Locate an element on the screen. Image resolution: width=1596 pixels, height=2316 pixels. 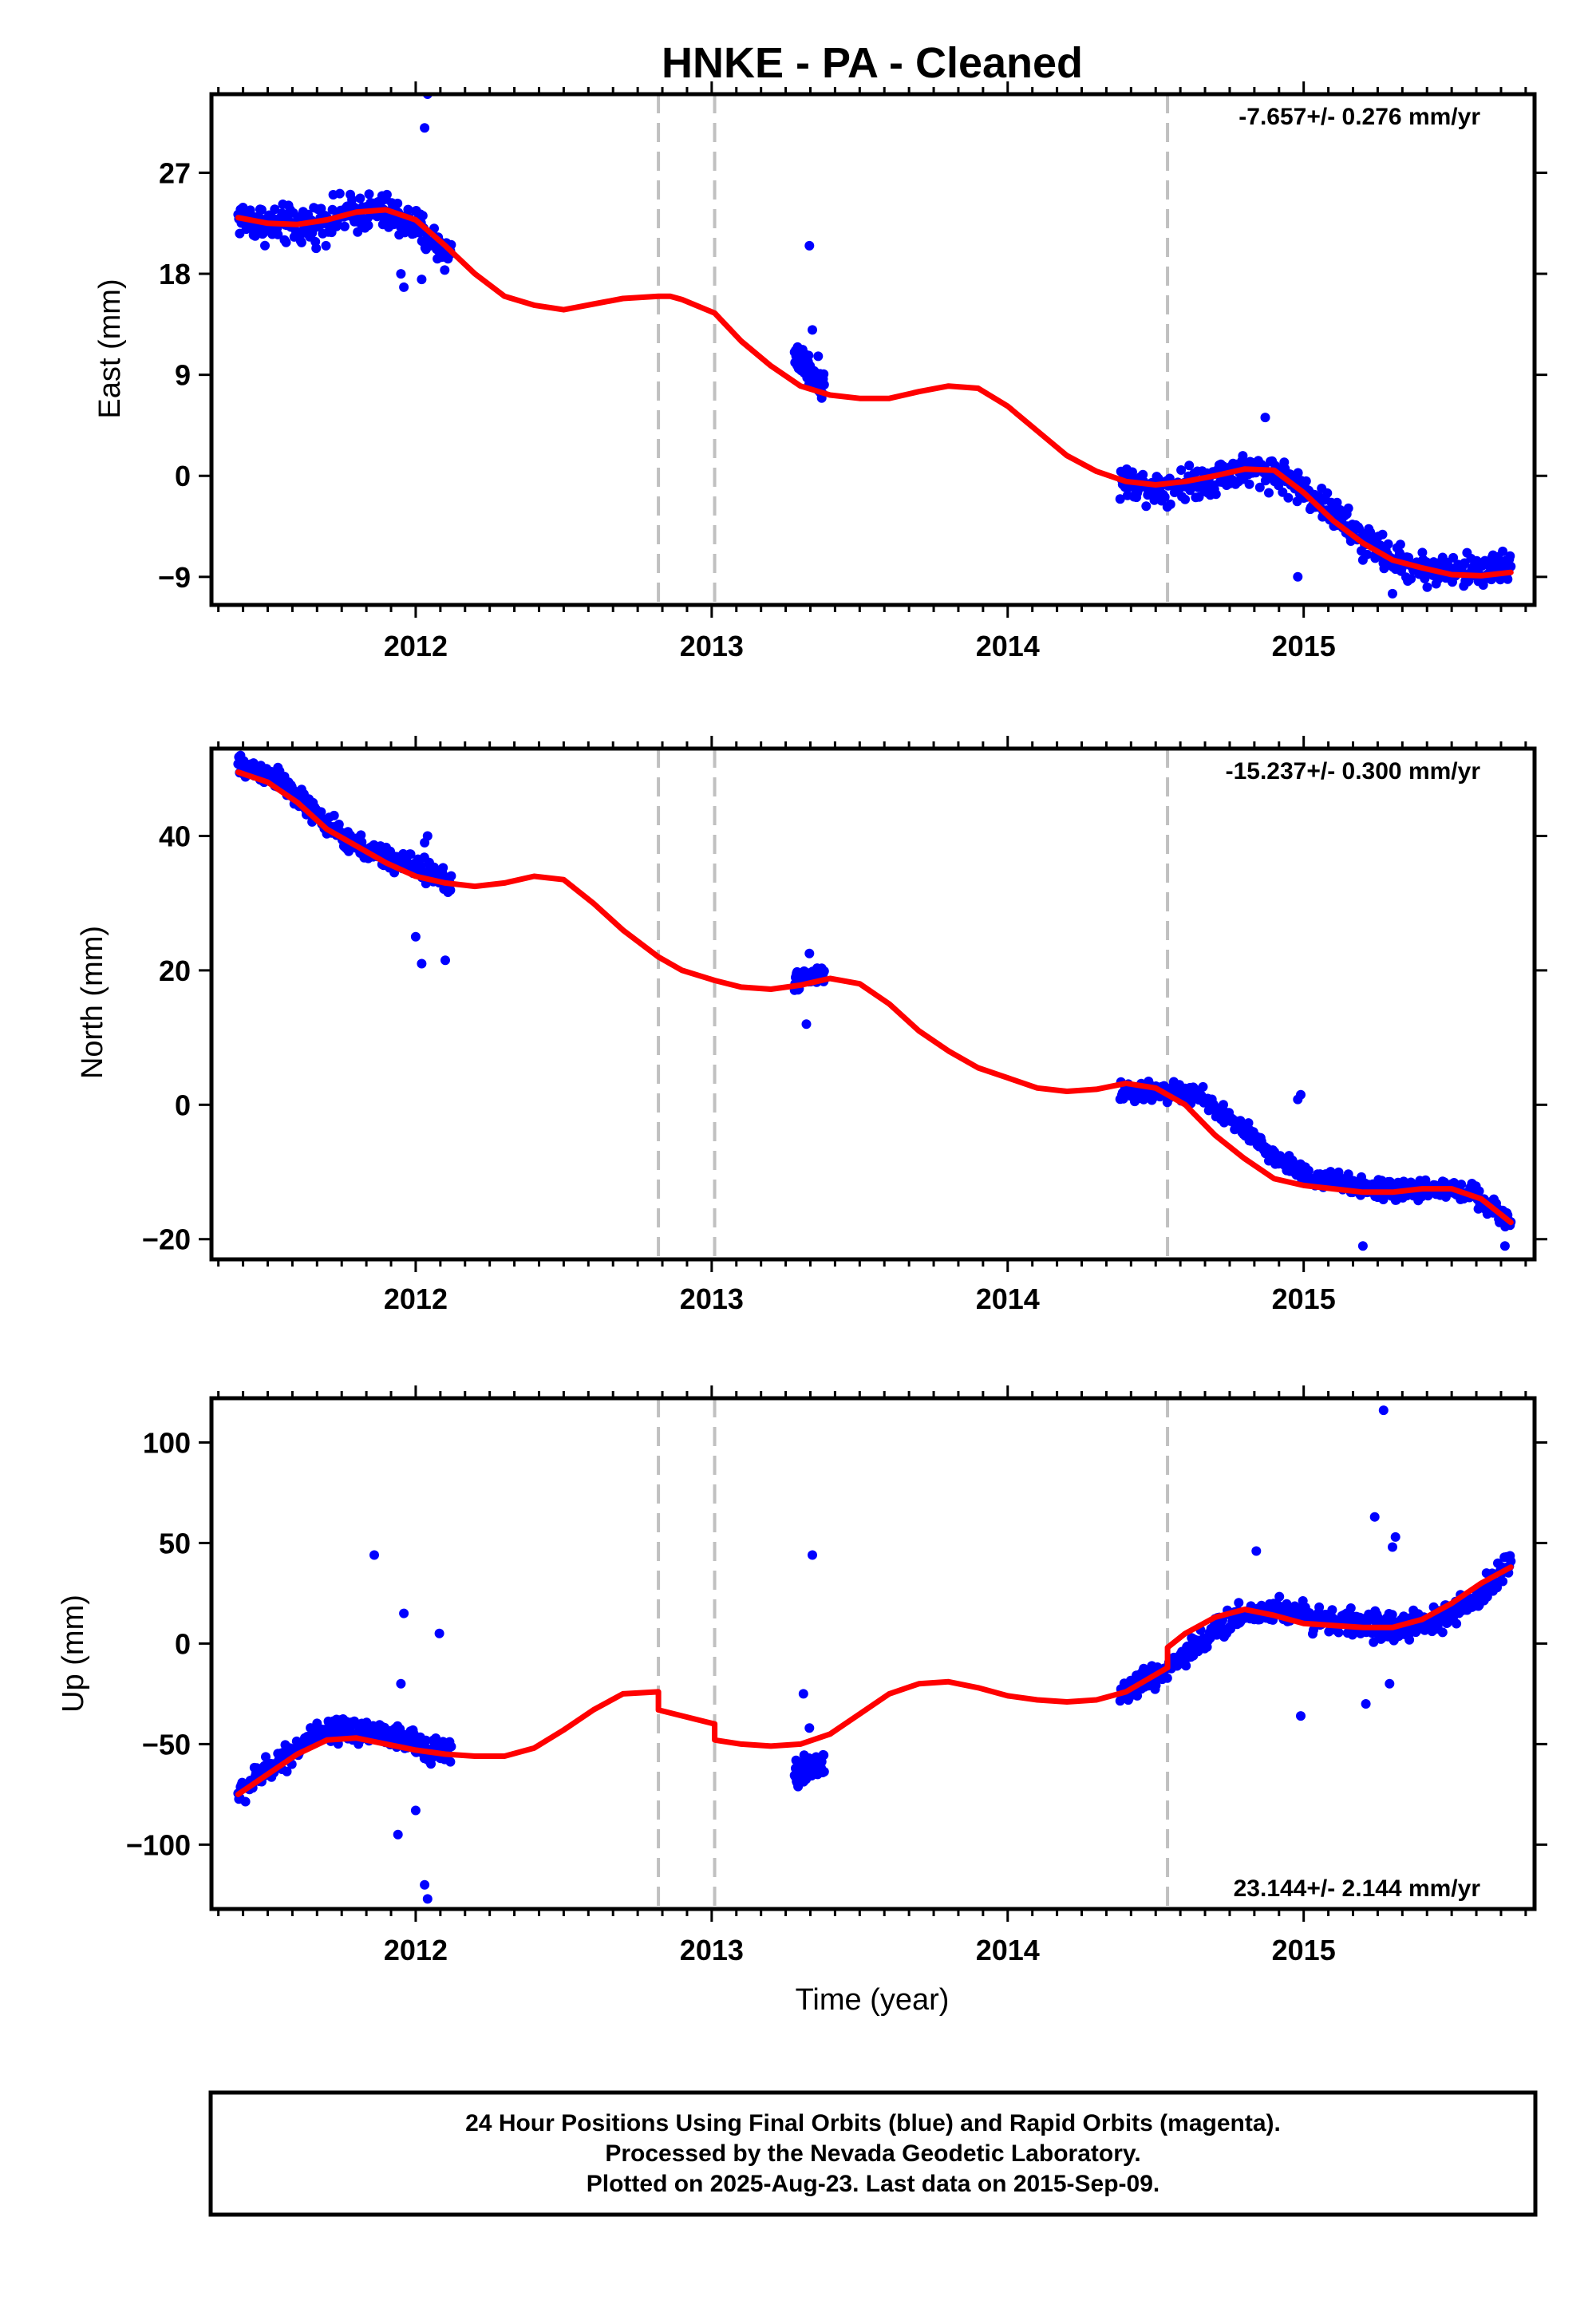
up-fit-line is located at coordinates (874, 1680).